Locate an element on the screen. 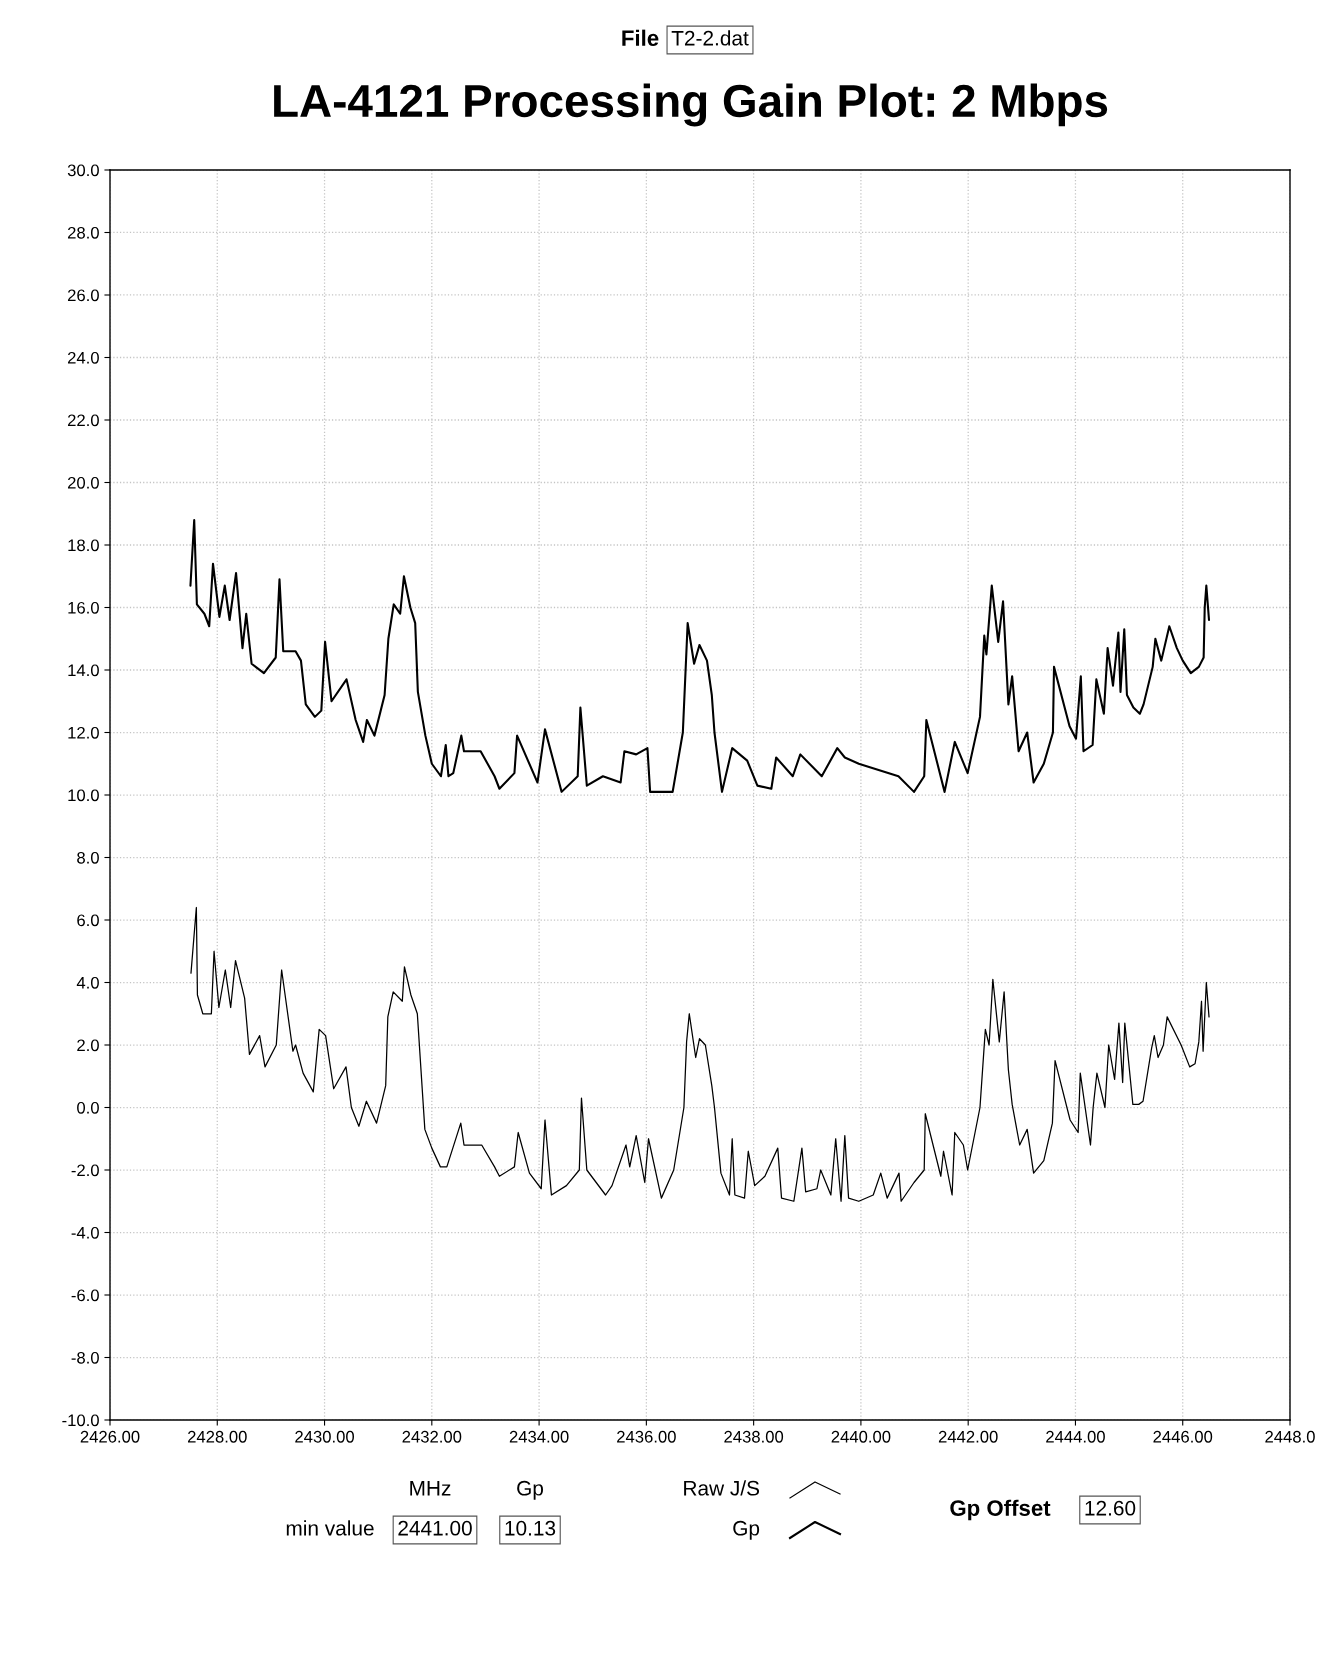 The width and height of the screenshot is (1335, 1674). y-tick-label: 26.0 is located at coordinates (83, 295).